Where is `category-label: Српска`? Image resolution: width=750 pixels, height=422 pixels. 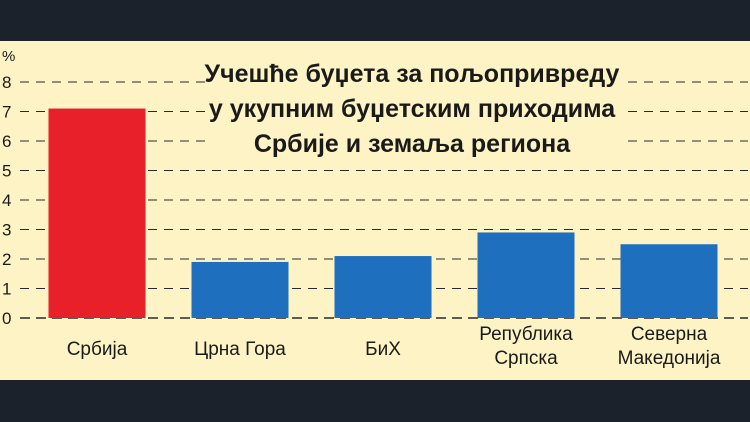
category-label: Српска is located at coordinates (526, 358).